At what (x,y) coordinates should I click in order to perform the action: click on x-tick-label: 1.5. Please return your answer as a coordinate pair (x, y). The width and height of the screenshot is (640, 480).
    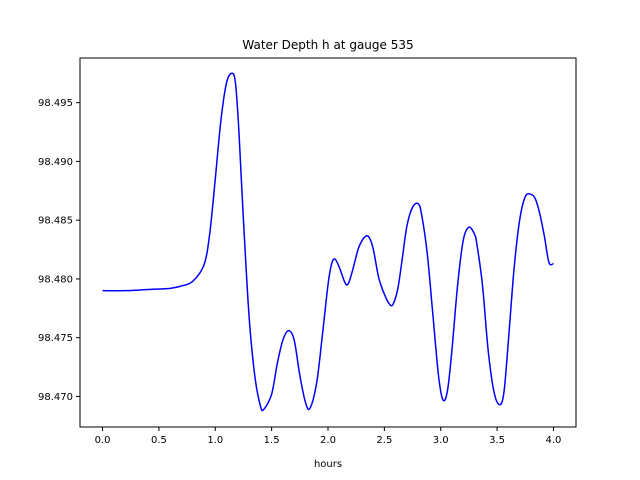
    Looking at the image, I should click on (272, 440).